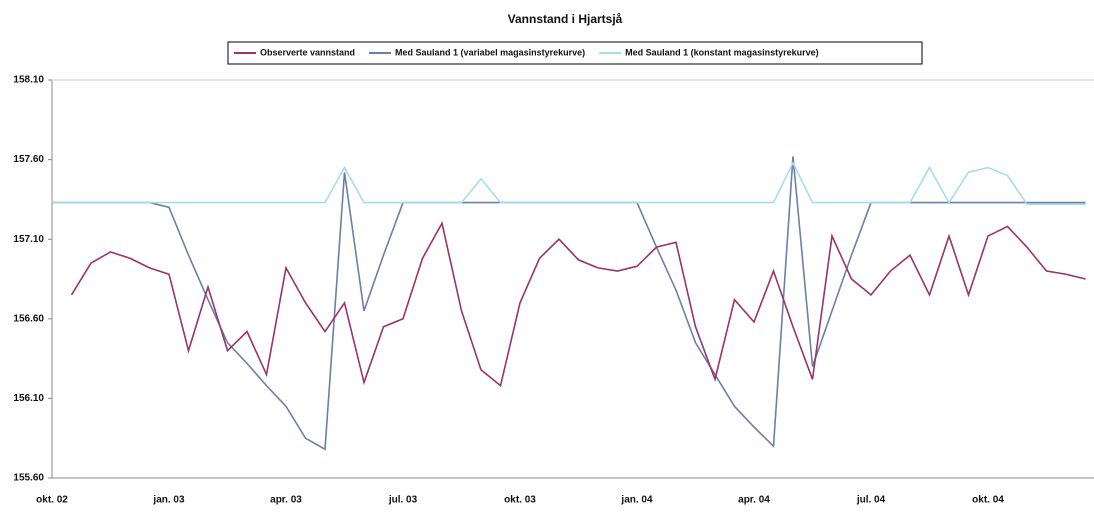 The width and height of the screenshot is (1094, 516). What do you see at coordinates (286, 500) in the screenshot?
I see `x-tick-label: apr. 03` at bounding box center [286, 500].